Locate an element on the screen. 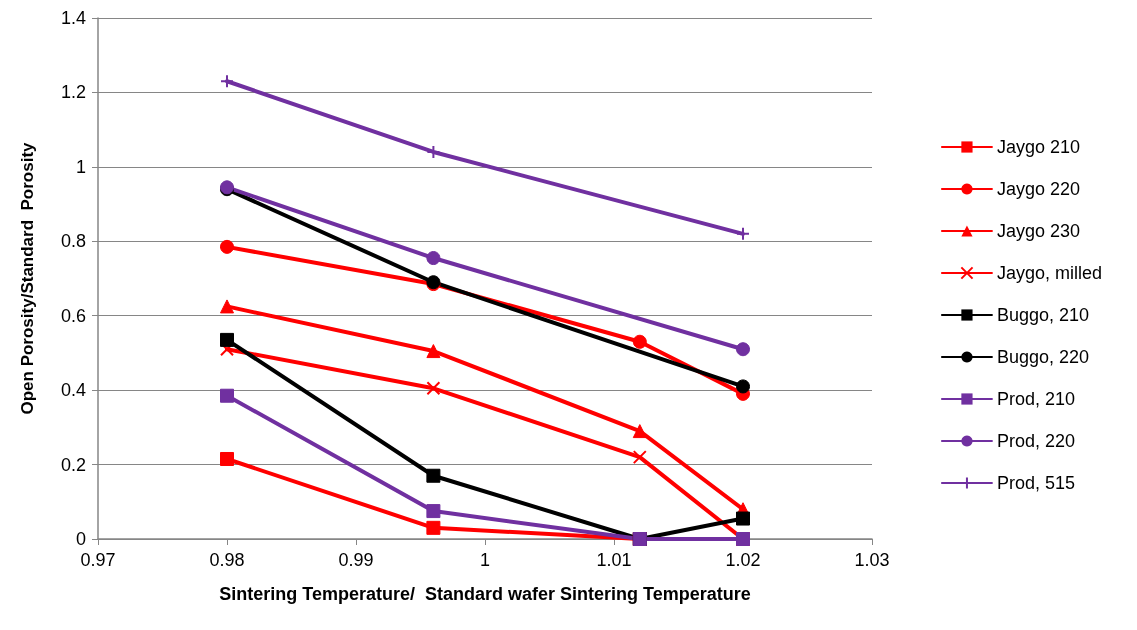 The height and width of the screenshot is (630, 1137). x-tick-label: 0.98 is located at coordinates (227, 560).